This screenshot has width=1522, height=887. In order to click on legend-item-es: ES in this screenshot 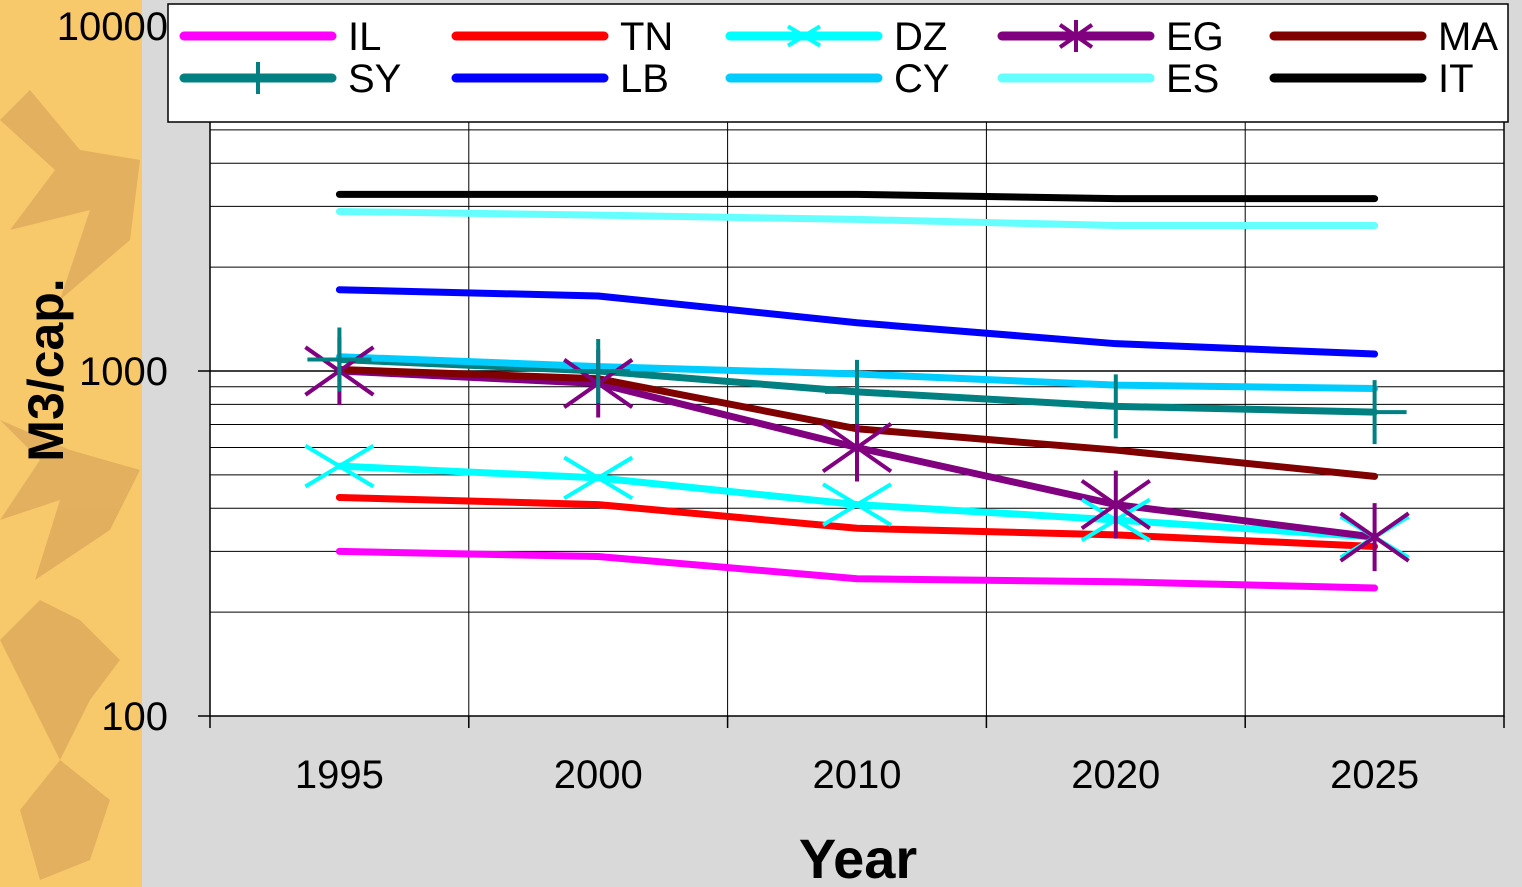, I will do `click(1108, 79)`.